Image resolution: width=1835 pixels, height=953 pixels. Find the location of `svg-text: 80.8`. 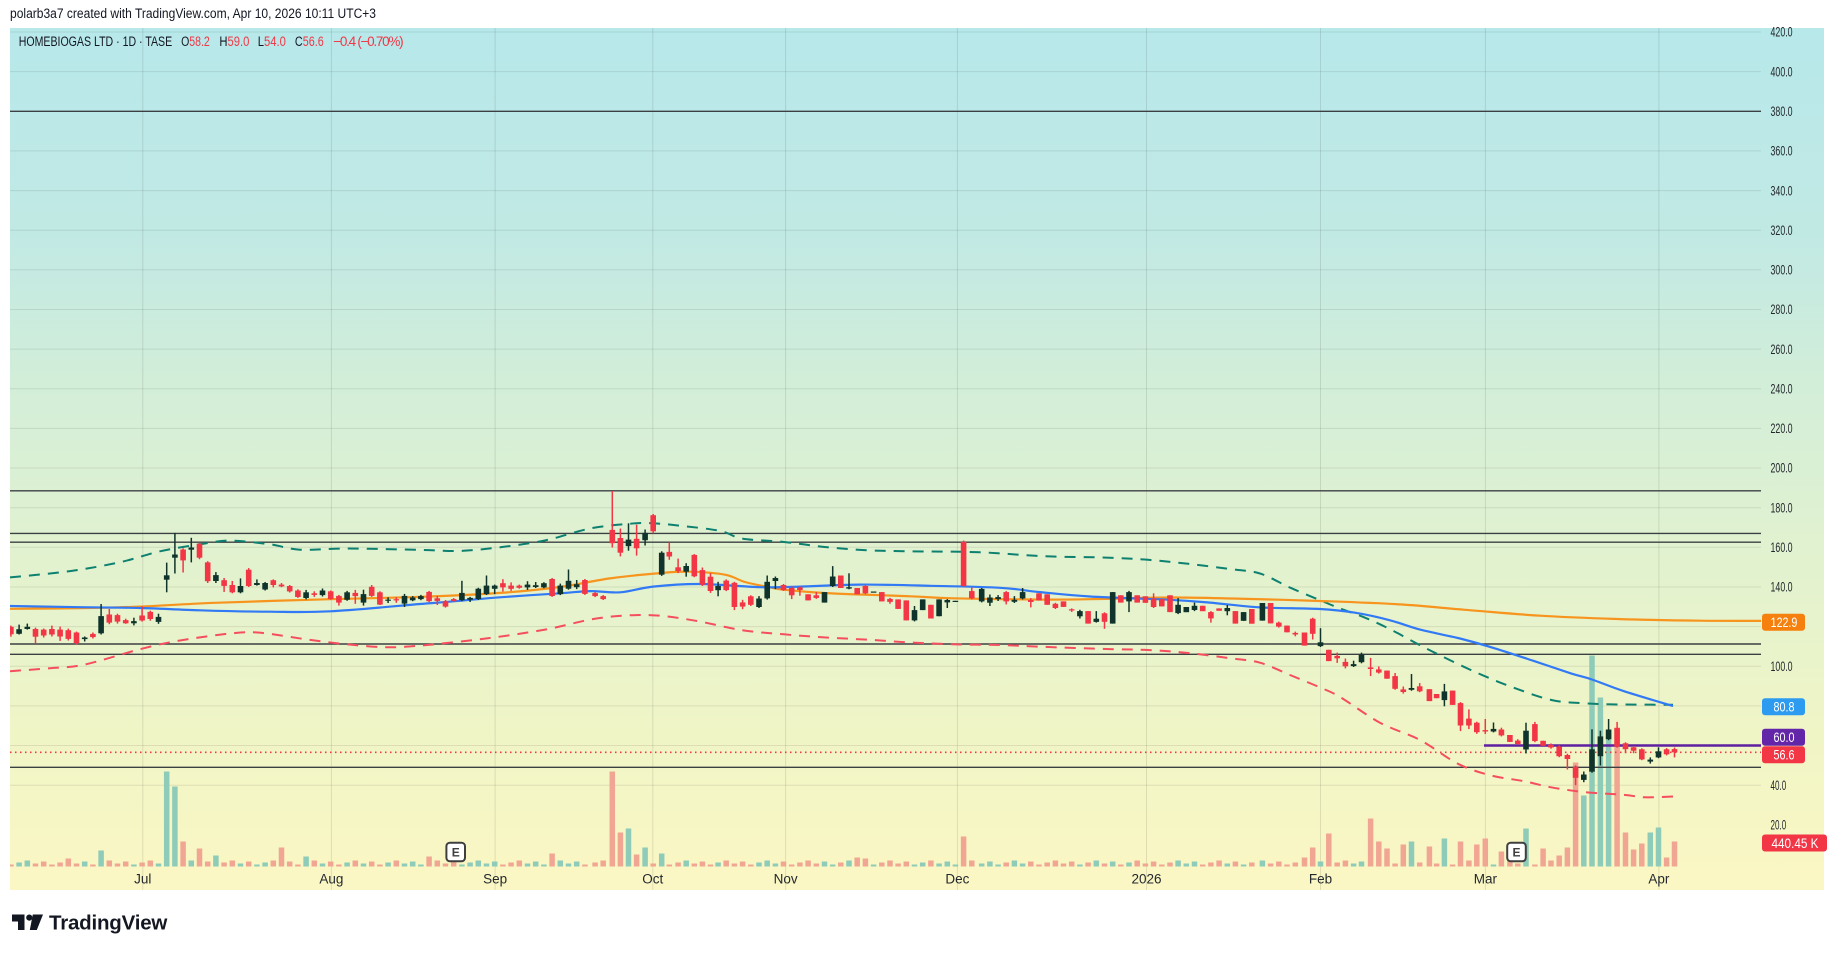

svg-text: 80.8 is located at coordinates (1784, 707).